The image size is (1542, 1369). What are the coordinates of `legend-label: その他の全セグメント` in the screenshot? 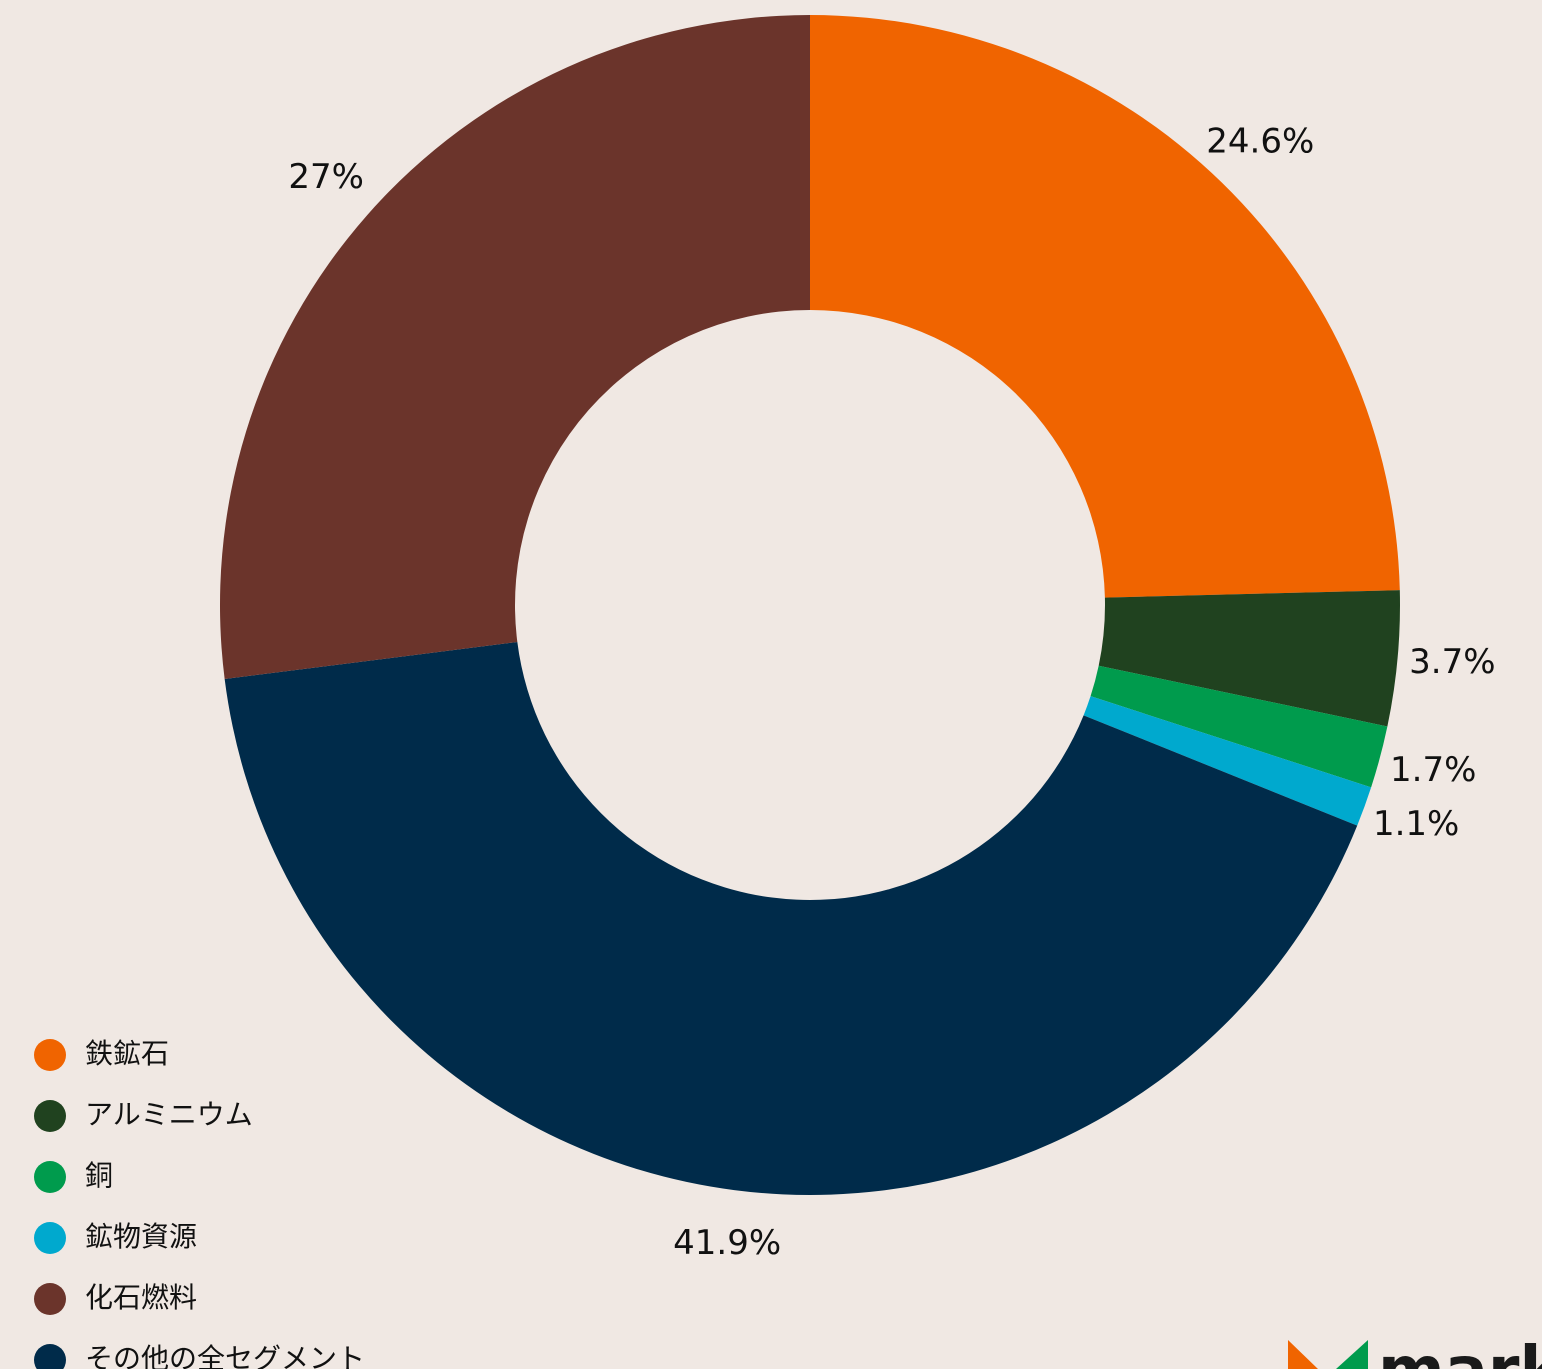 It's located at (225, 1355).